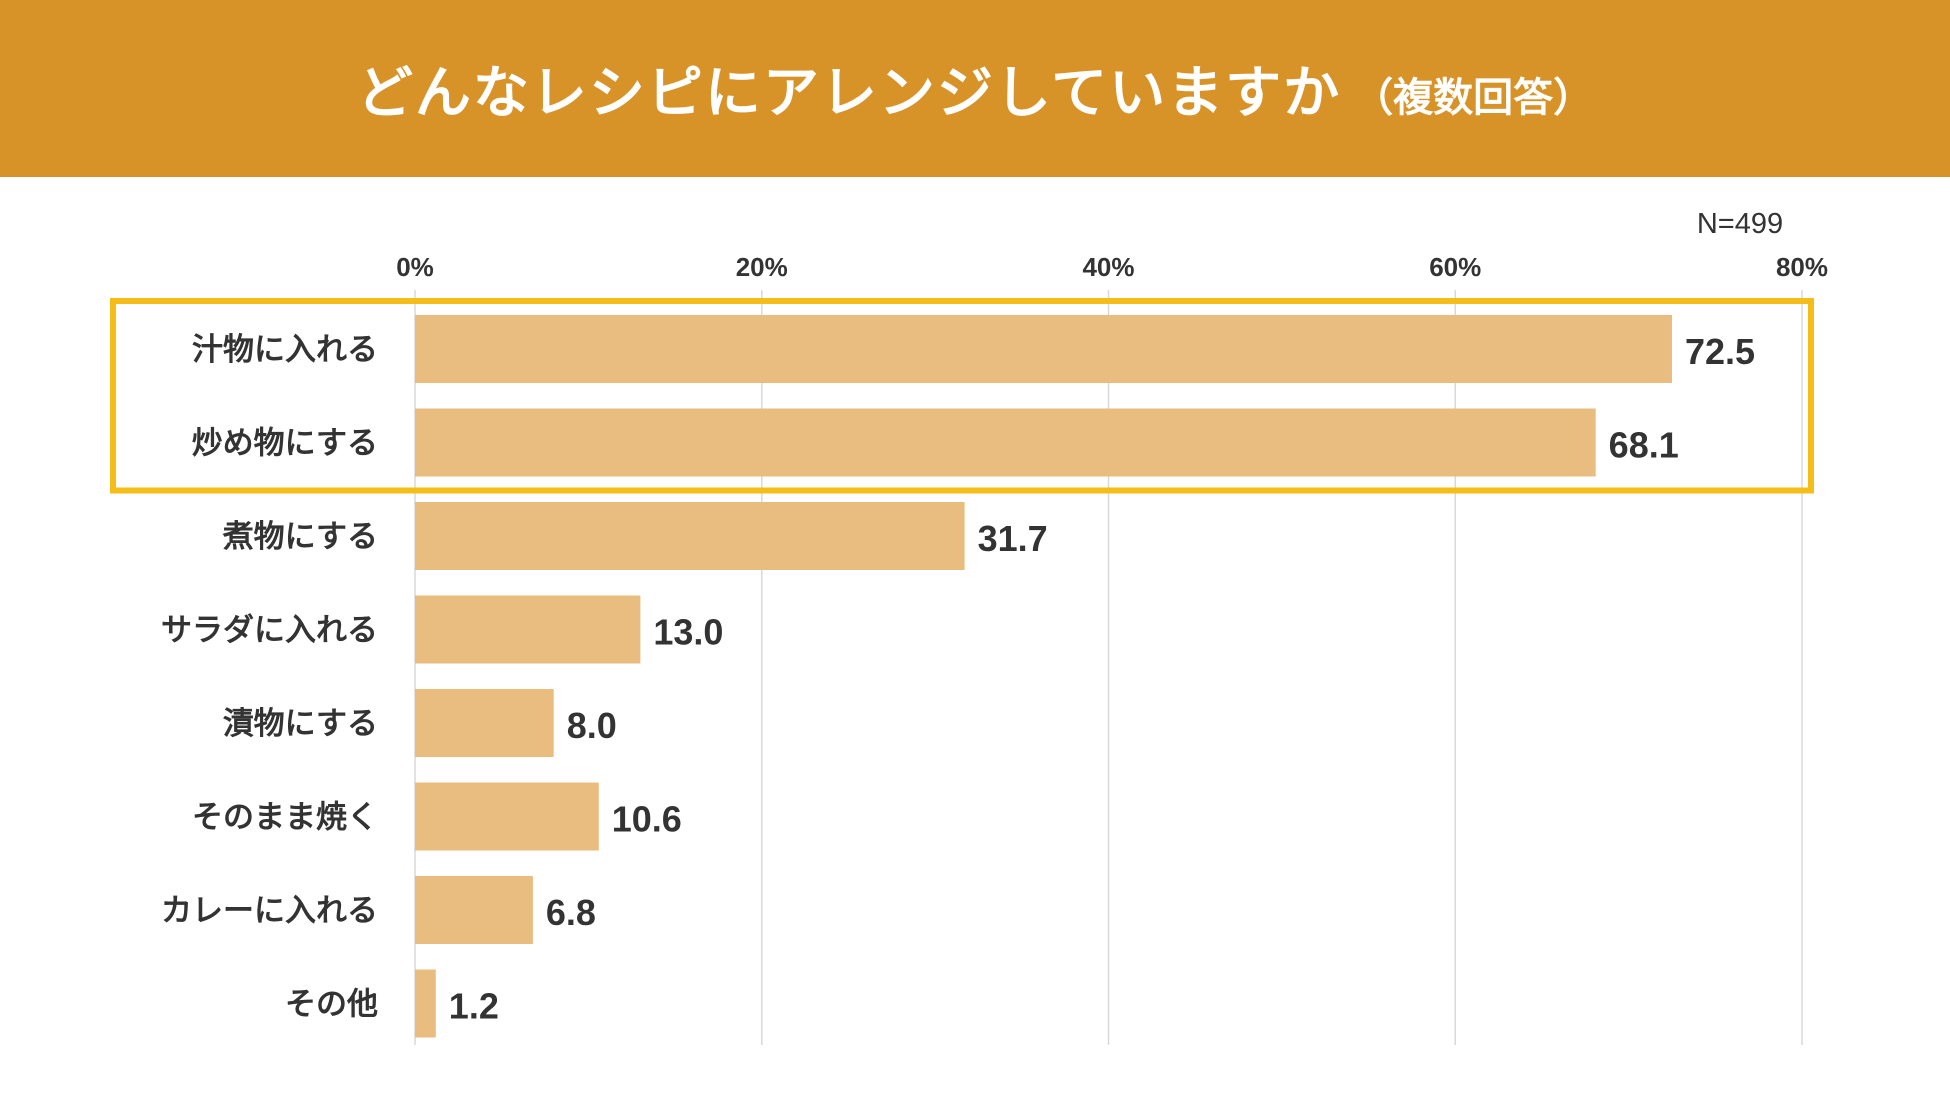 The image size is (1950, 1099). What do you see at coordinates (762, 267) in the screenshot?
I see `x-tick-label: 20%` at bounding box center [762, 267].